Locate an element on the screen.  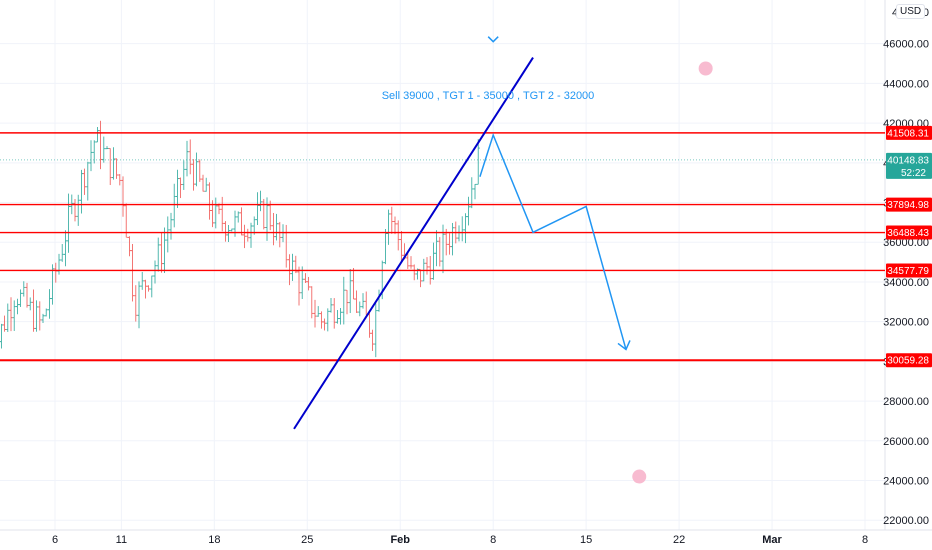
current-price-tag is located at coordinates (909, 165).